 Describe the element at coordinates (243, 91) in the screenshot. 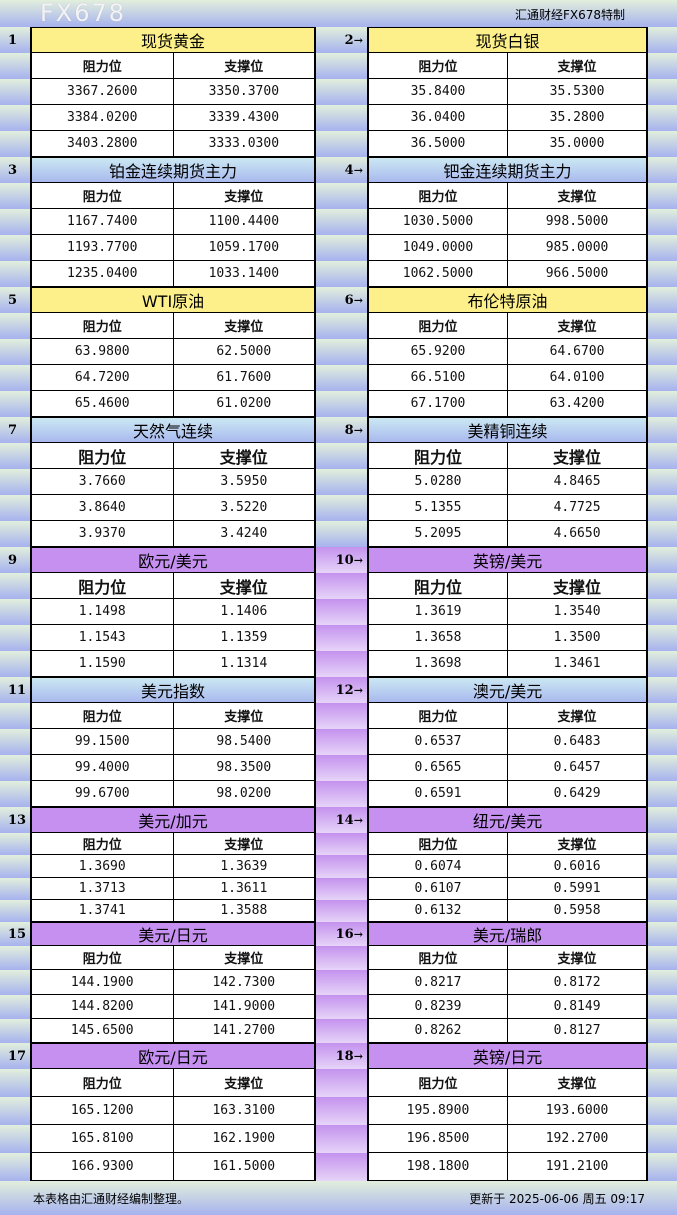

I see `support-value: 3350.3700` at that location.